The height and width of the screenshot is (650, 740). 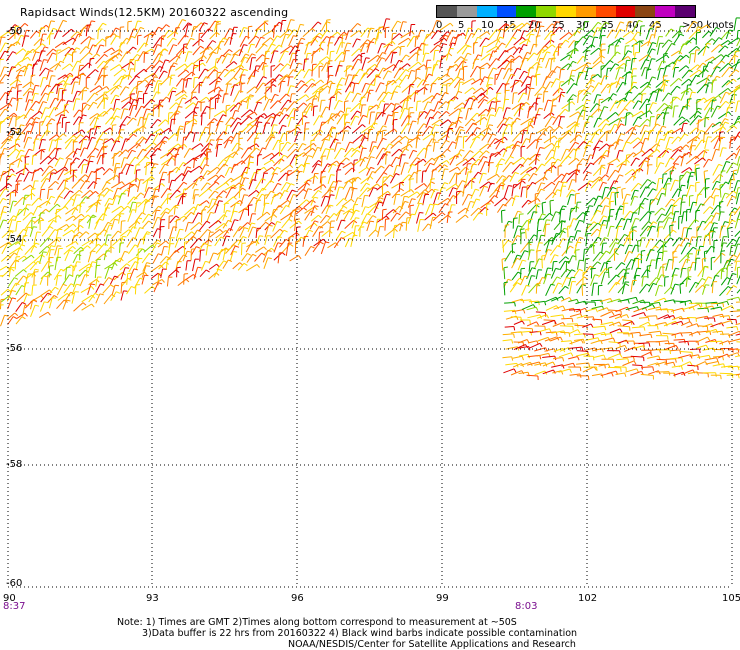 I want to click on time-label-right: 8:03, so click(x=526, y=606).